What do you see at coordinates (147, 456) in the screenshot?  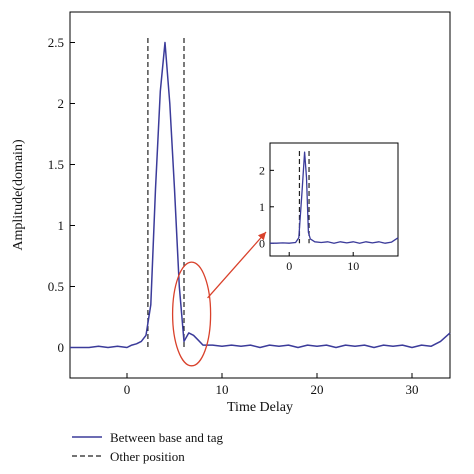 I see `legend-label-dashed: Other position` at bounding box center [147, 456].